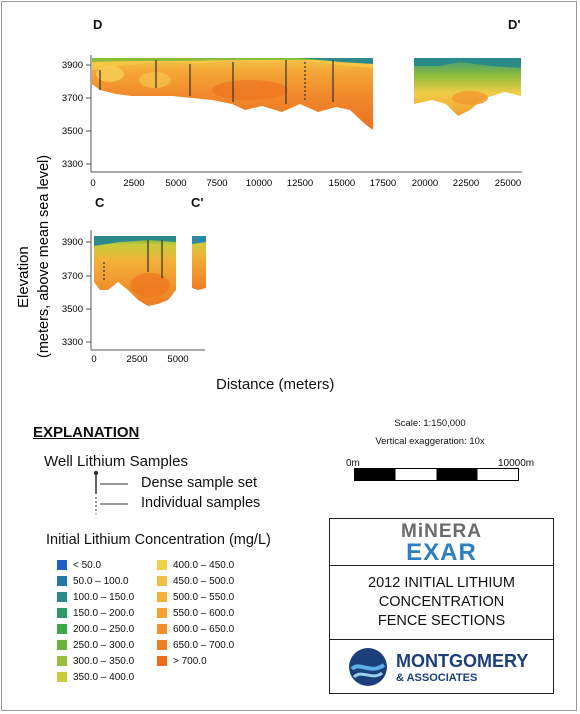 The image size is (580, 714). I want to click on individual-samples-label: Individual samples, so click(201, 503).